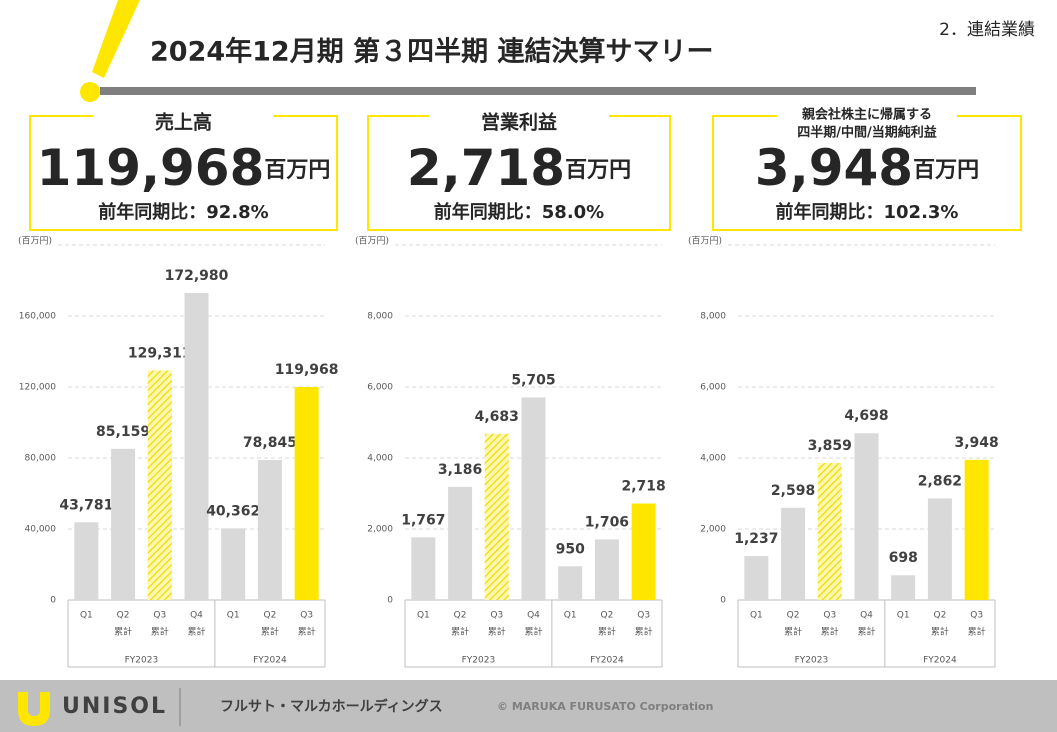 This screenshot has width=1057, height=732. What do you see at coordinates (331, 706) in the screenshot?
I see `company: フルサト・マルカホールディングス` at bounding box center [331, 706].